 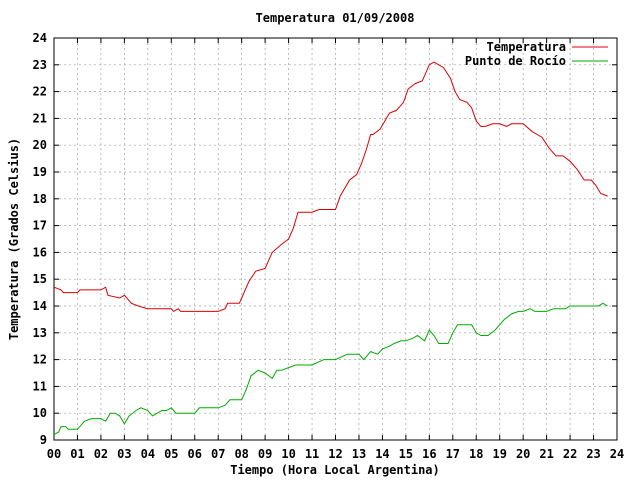 What do you see at coordinates (312, 454) in the screenshot?
I see `x-tick-label: 11` at bounding box center [312, 454].